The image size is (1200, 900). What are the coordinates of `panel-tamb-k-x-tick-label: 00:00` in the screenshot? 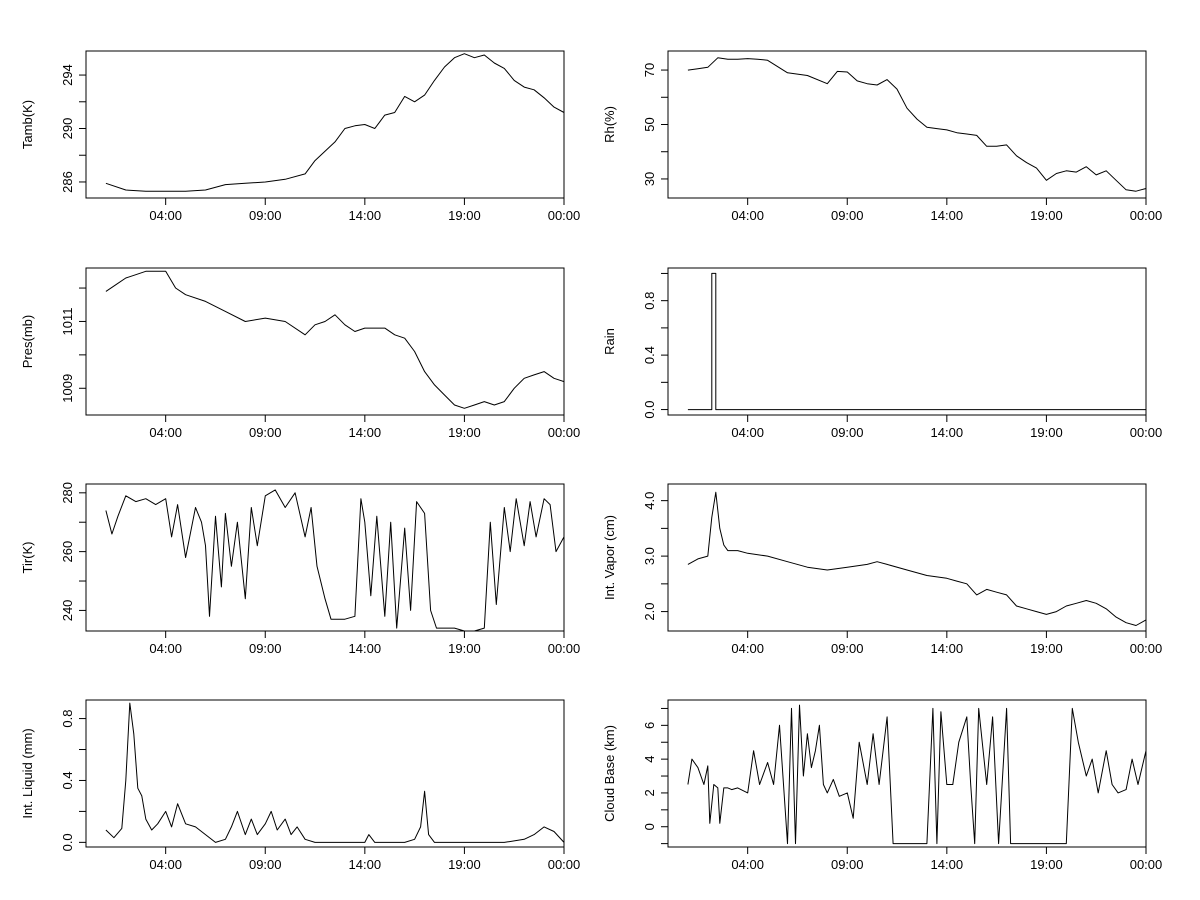 It's located at (564, 215).